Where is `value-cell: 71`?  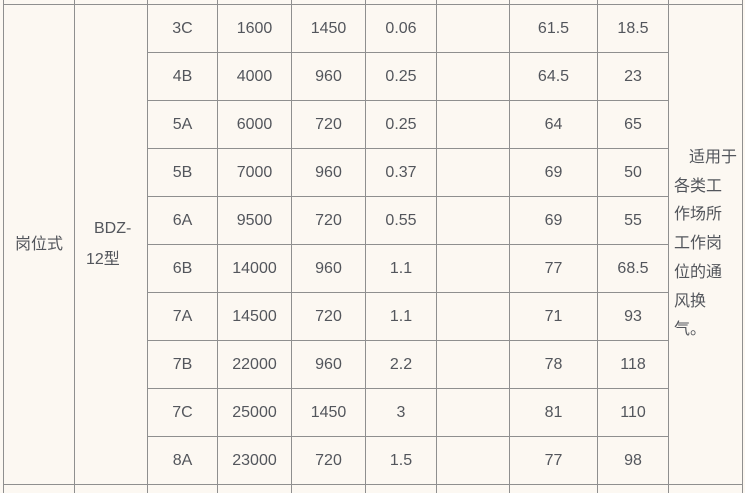 value-cell: 71 is located at coordinates (553, 316).